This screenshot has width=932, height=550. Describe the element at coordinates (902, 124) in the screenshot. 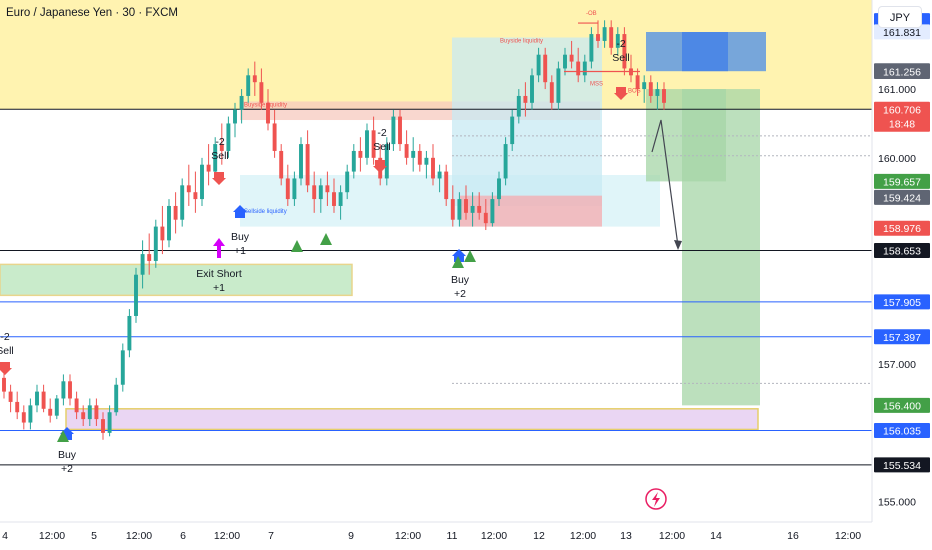

I see `countdown-label: 18:48` at that location.